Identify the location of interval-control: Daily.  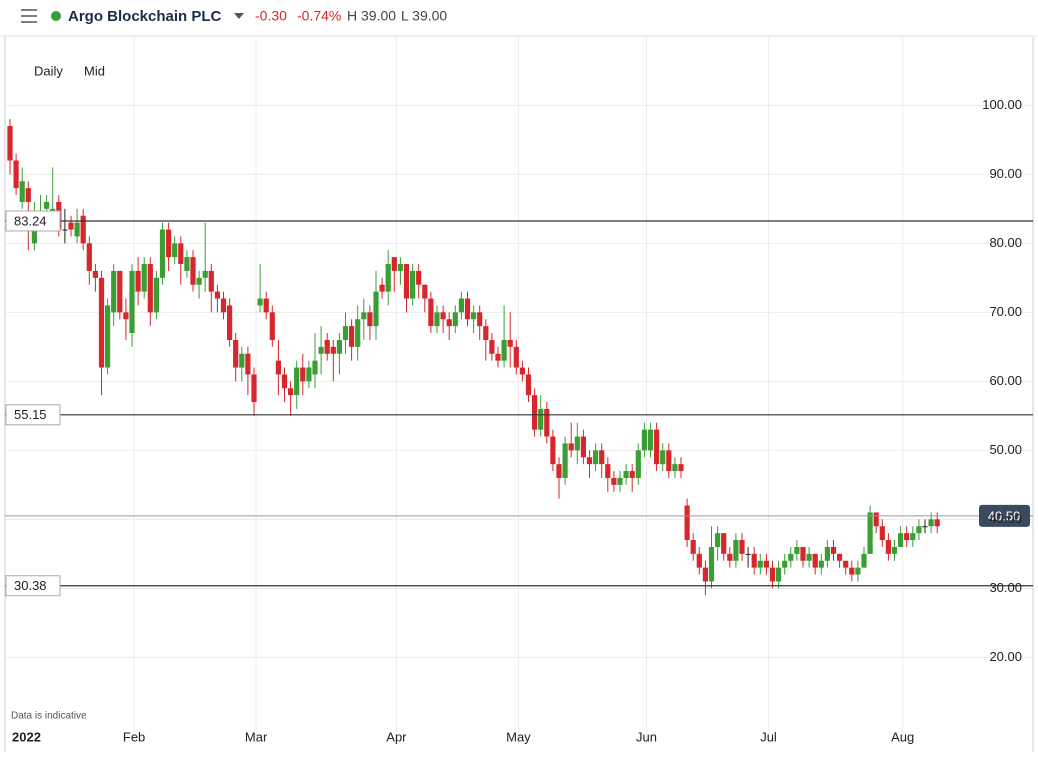
(48, 70).